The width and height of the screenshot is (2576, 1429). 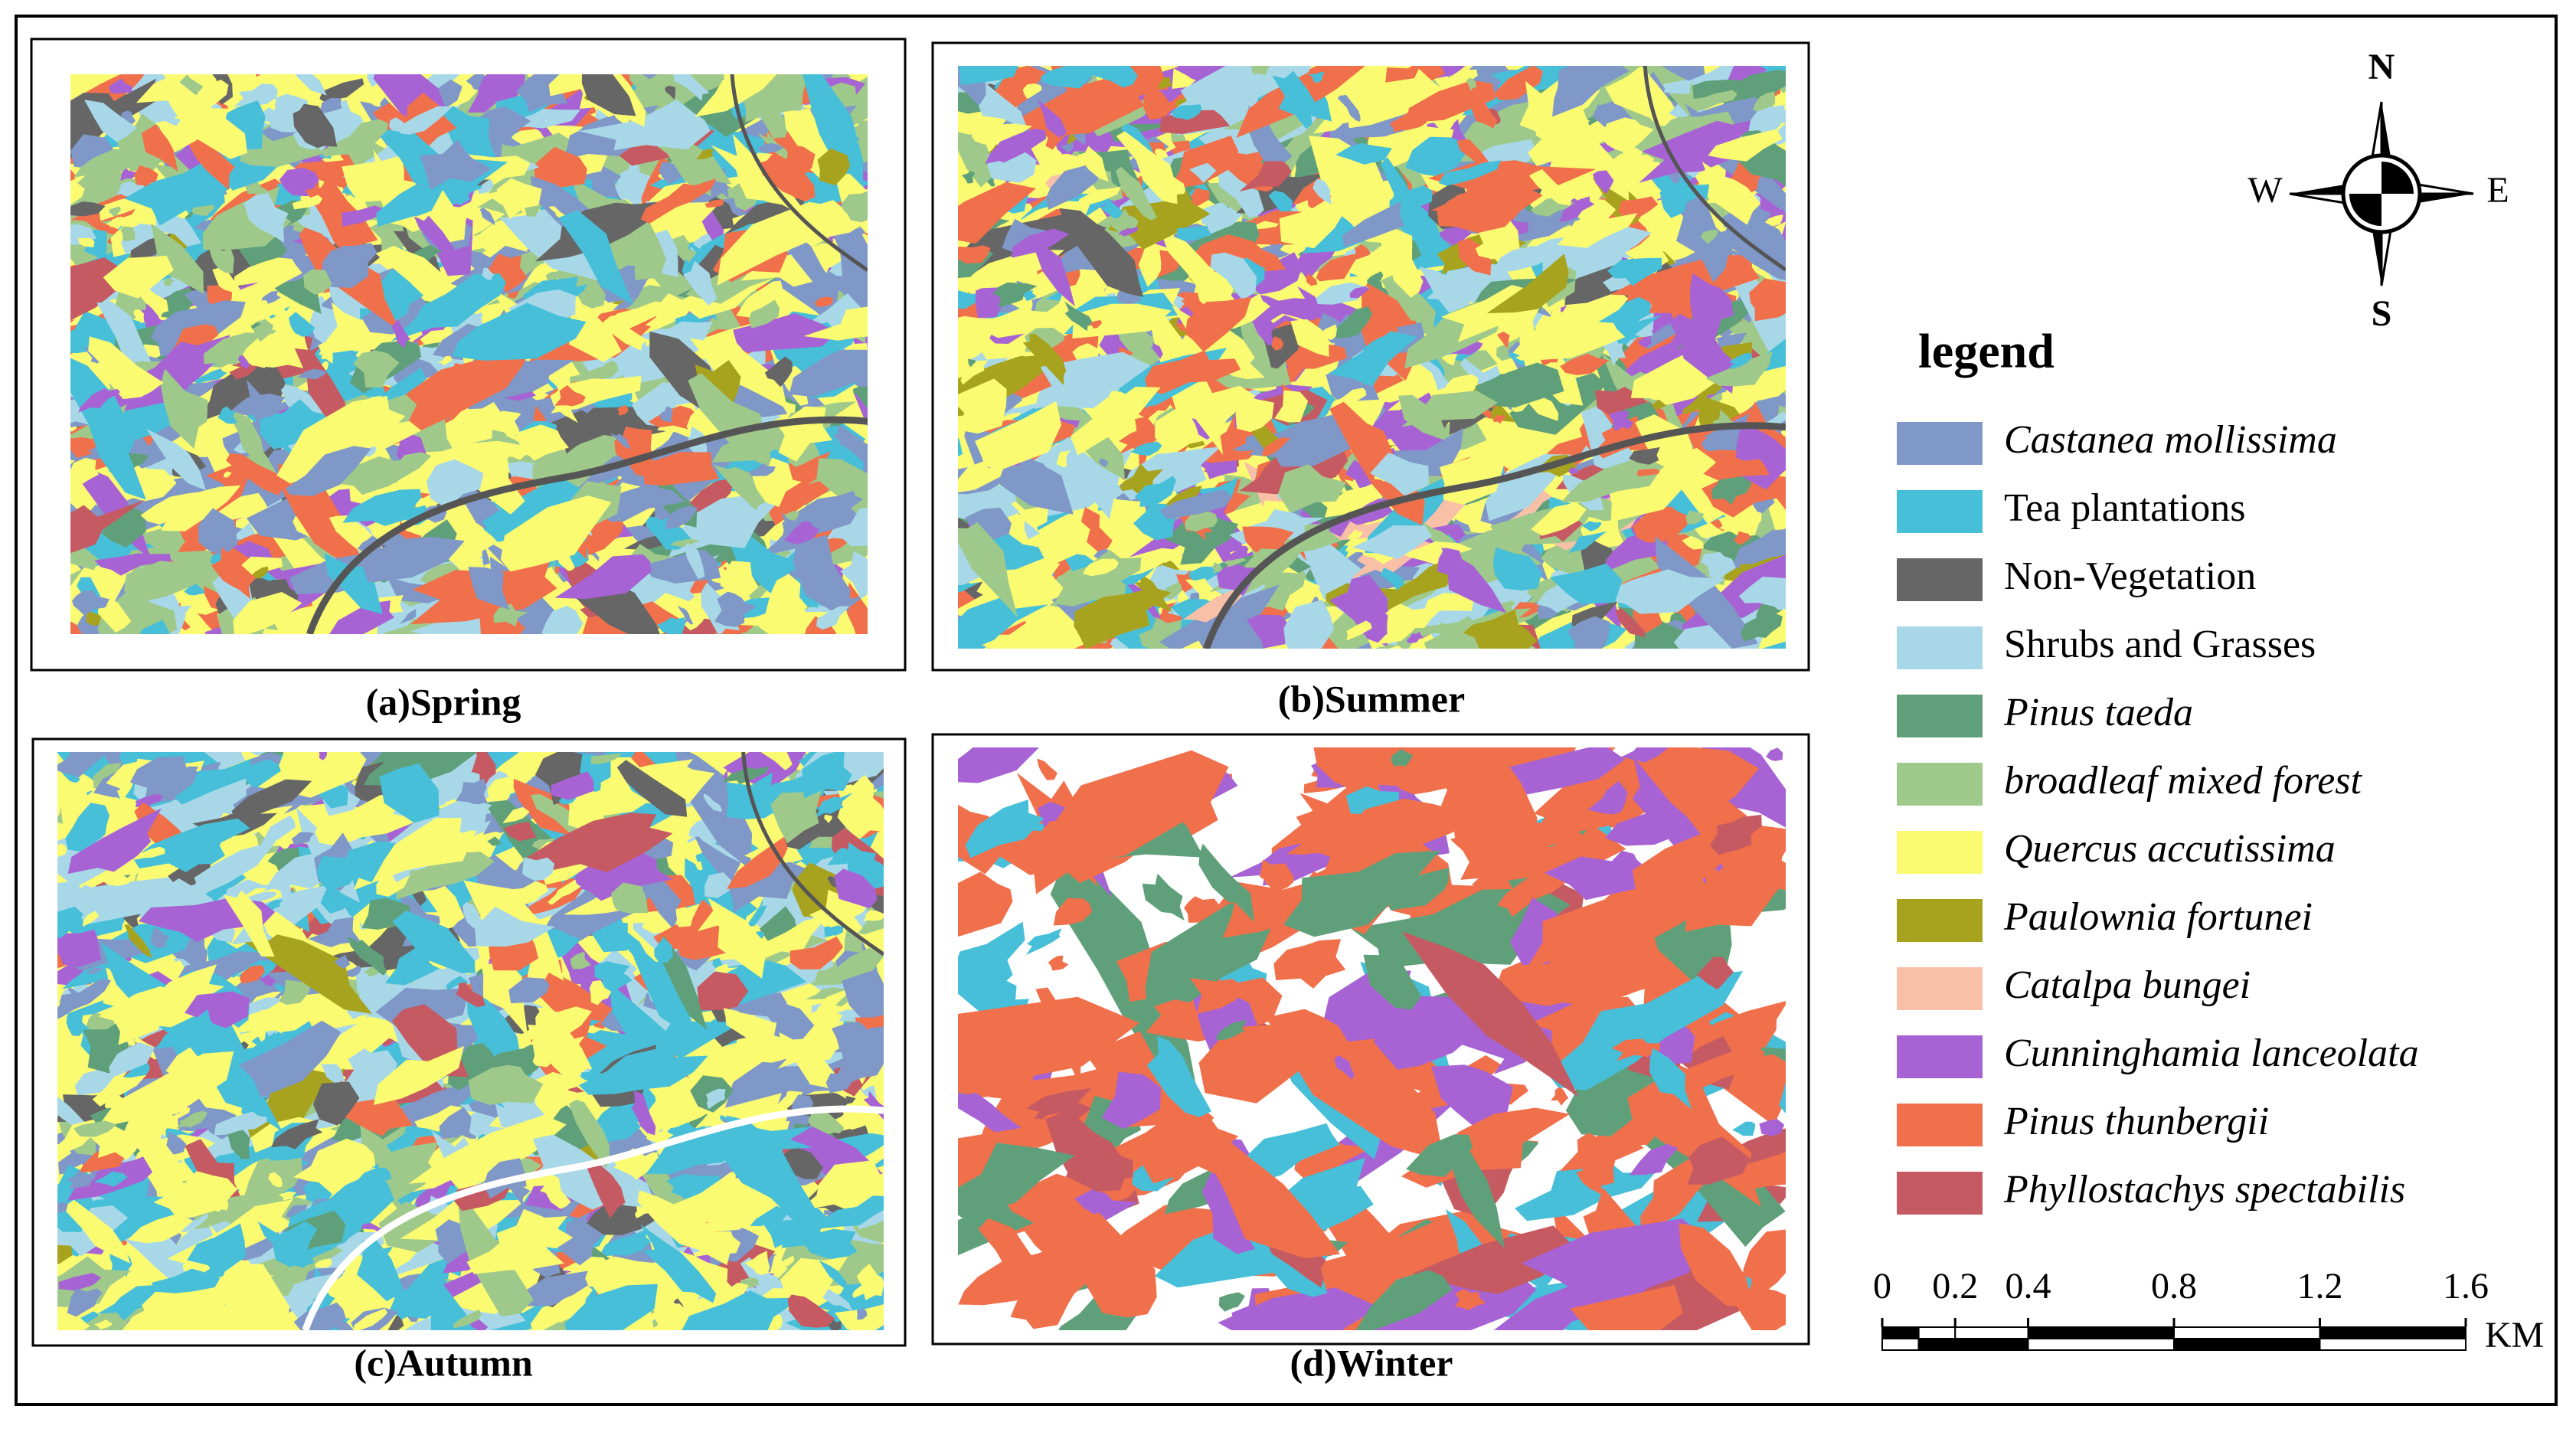 I want to click on road, so click(x=812, y=854).